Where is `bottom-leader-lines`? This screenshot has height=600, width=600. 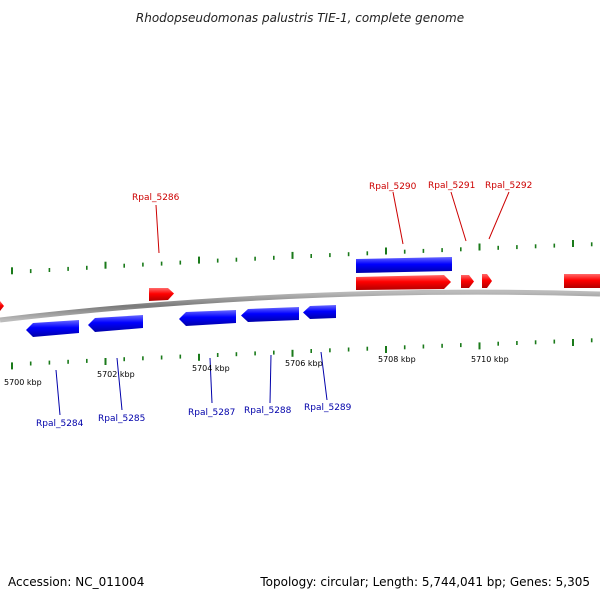 bottom-leader-lines is located at coordinates (191, 383).